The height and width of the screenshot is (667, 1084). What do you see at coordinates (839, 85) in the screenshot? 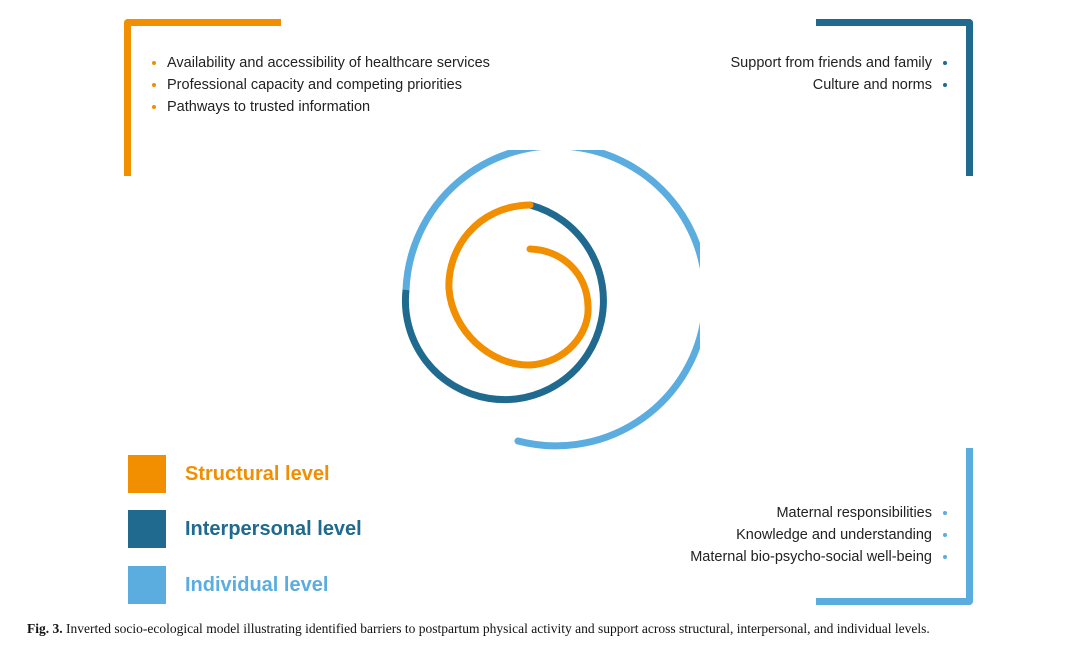
I see `interpersonal-barrier-item: Culture and norms` at bounding box center [839, 85].